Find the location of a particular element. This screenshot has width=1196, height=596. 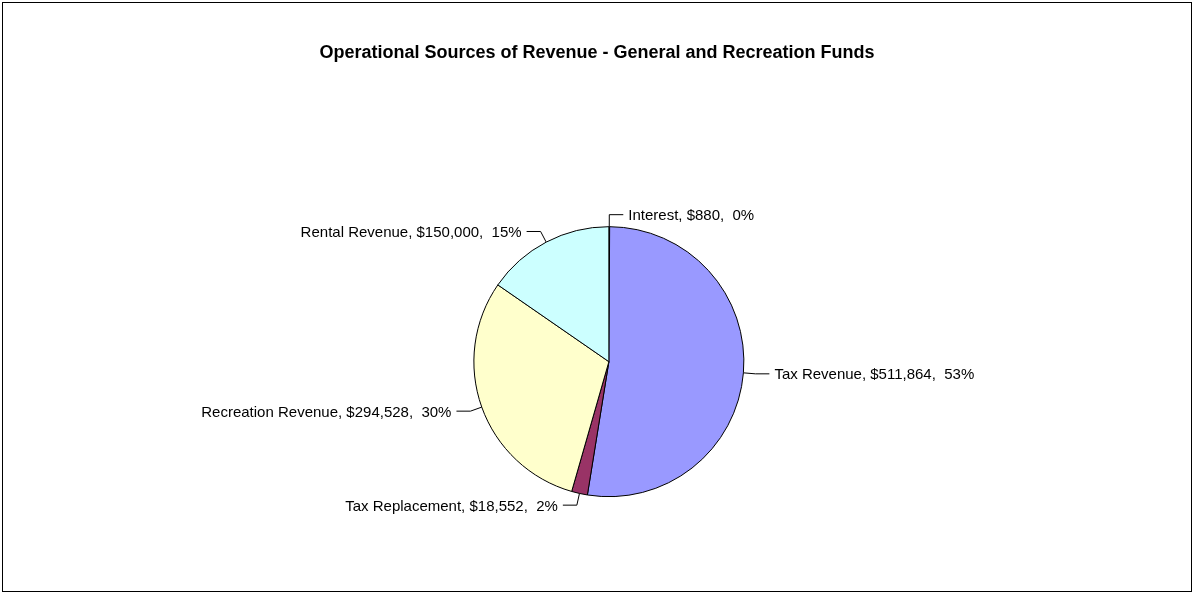

slice-label: Interest, $880, 0% is located at coordinates (691, 215).